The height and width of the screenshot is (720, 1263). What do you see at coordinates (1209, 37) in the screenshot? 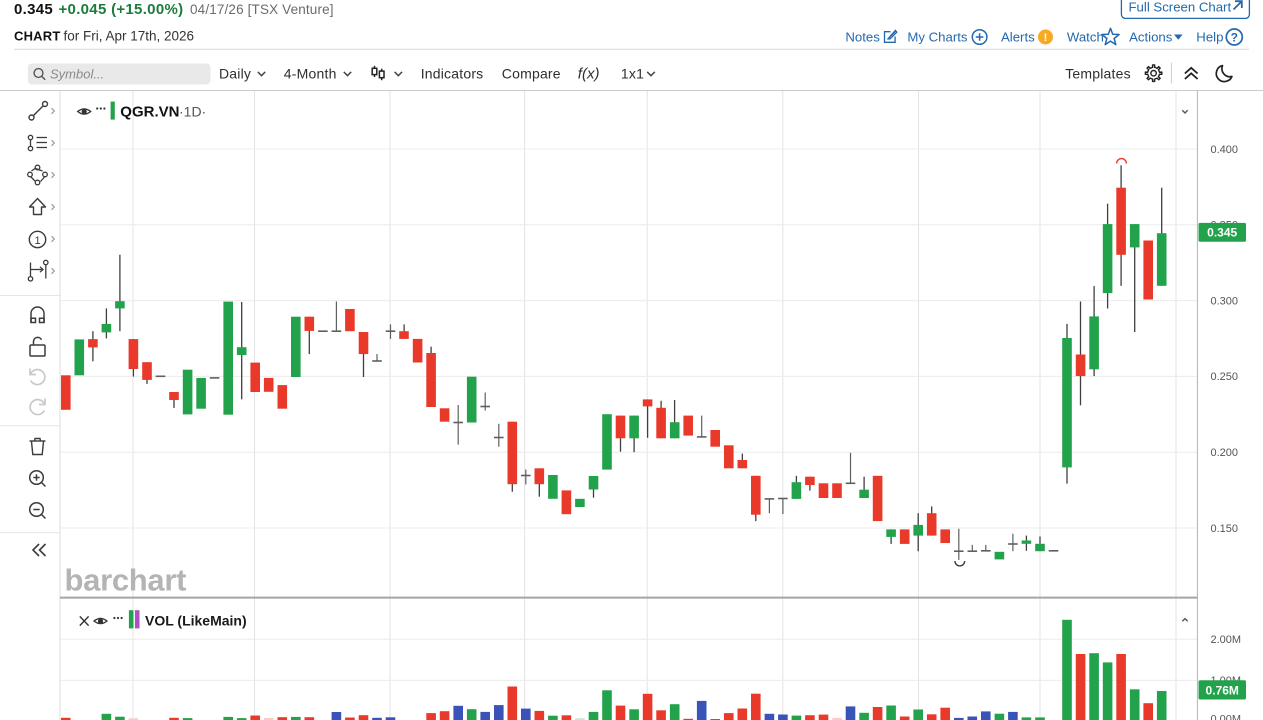
I see `svg-text: Help` at bounding box center [1209, 37].